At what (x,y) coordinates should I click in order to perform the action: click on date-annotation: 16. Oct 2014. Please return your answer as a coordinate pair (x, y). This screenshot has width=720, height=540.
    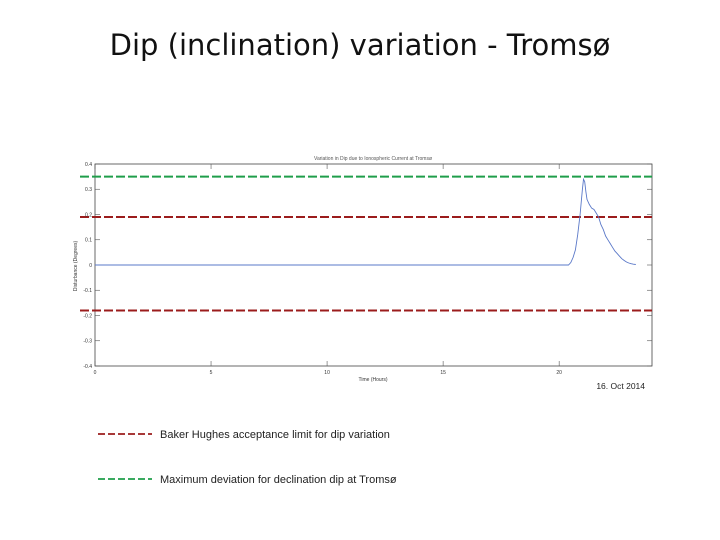
    Looking at the image, I should click on (620, 386).